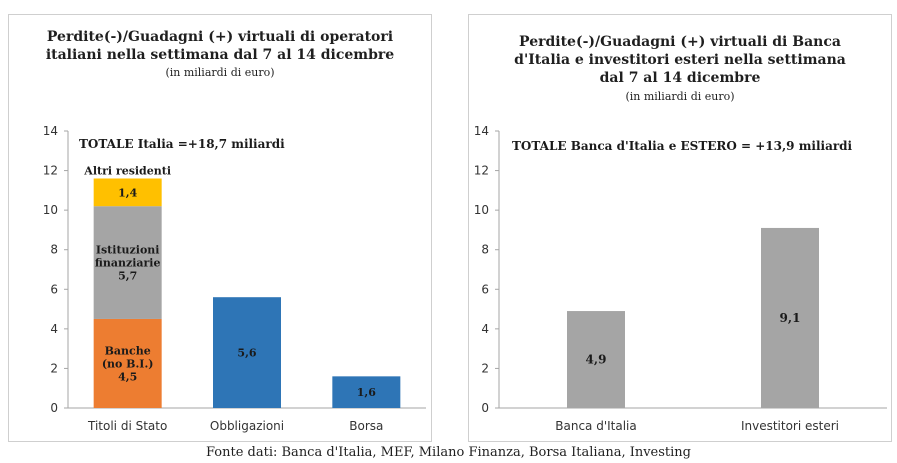 The height and width of the screenshot is (463, 897). Describe the element at coordinates (127, 426) in the screenshot. I see `x-tick-label: Titoli di Stato` at that location.